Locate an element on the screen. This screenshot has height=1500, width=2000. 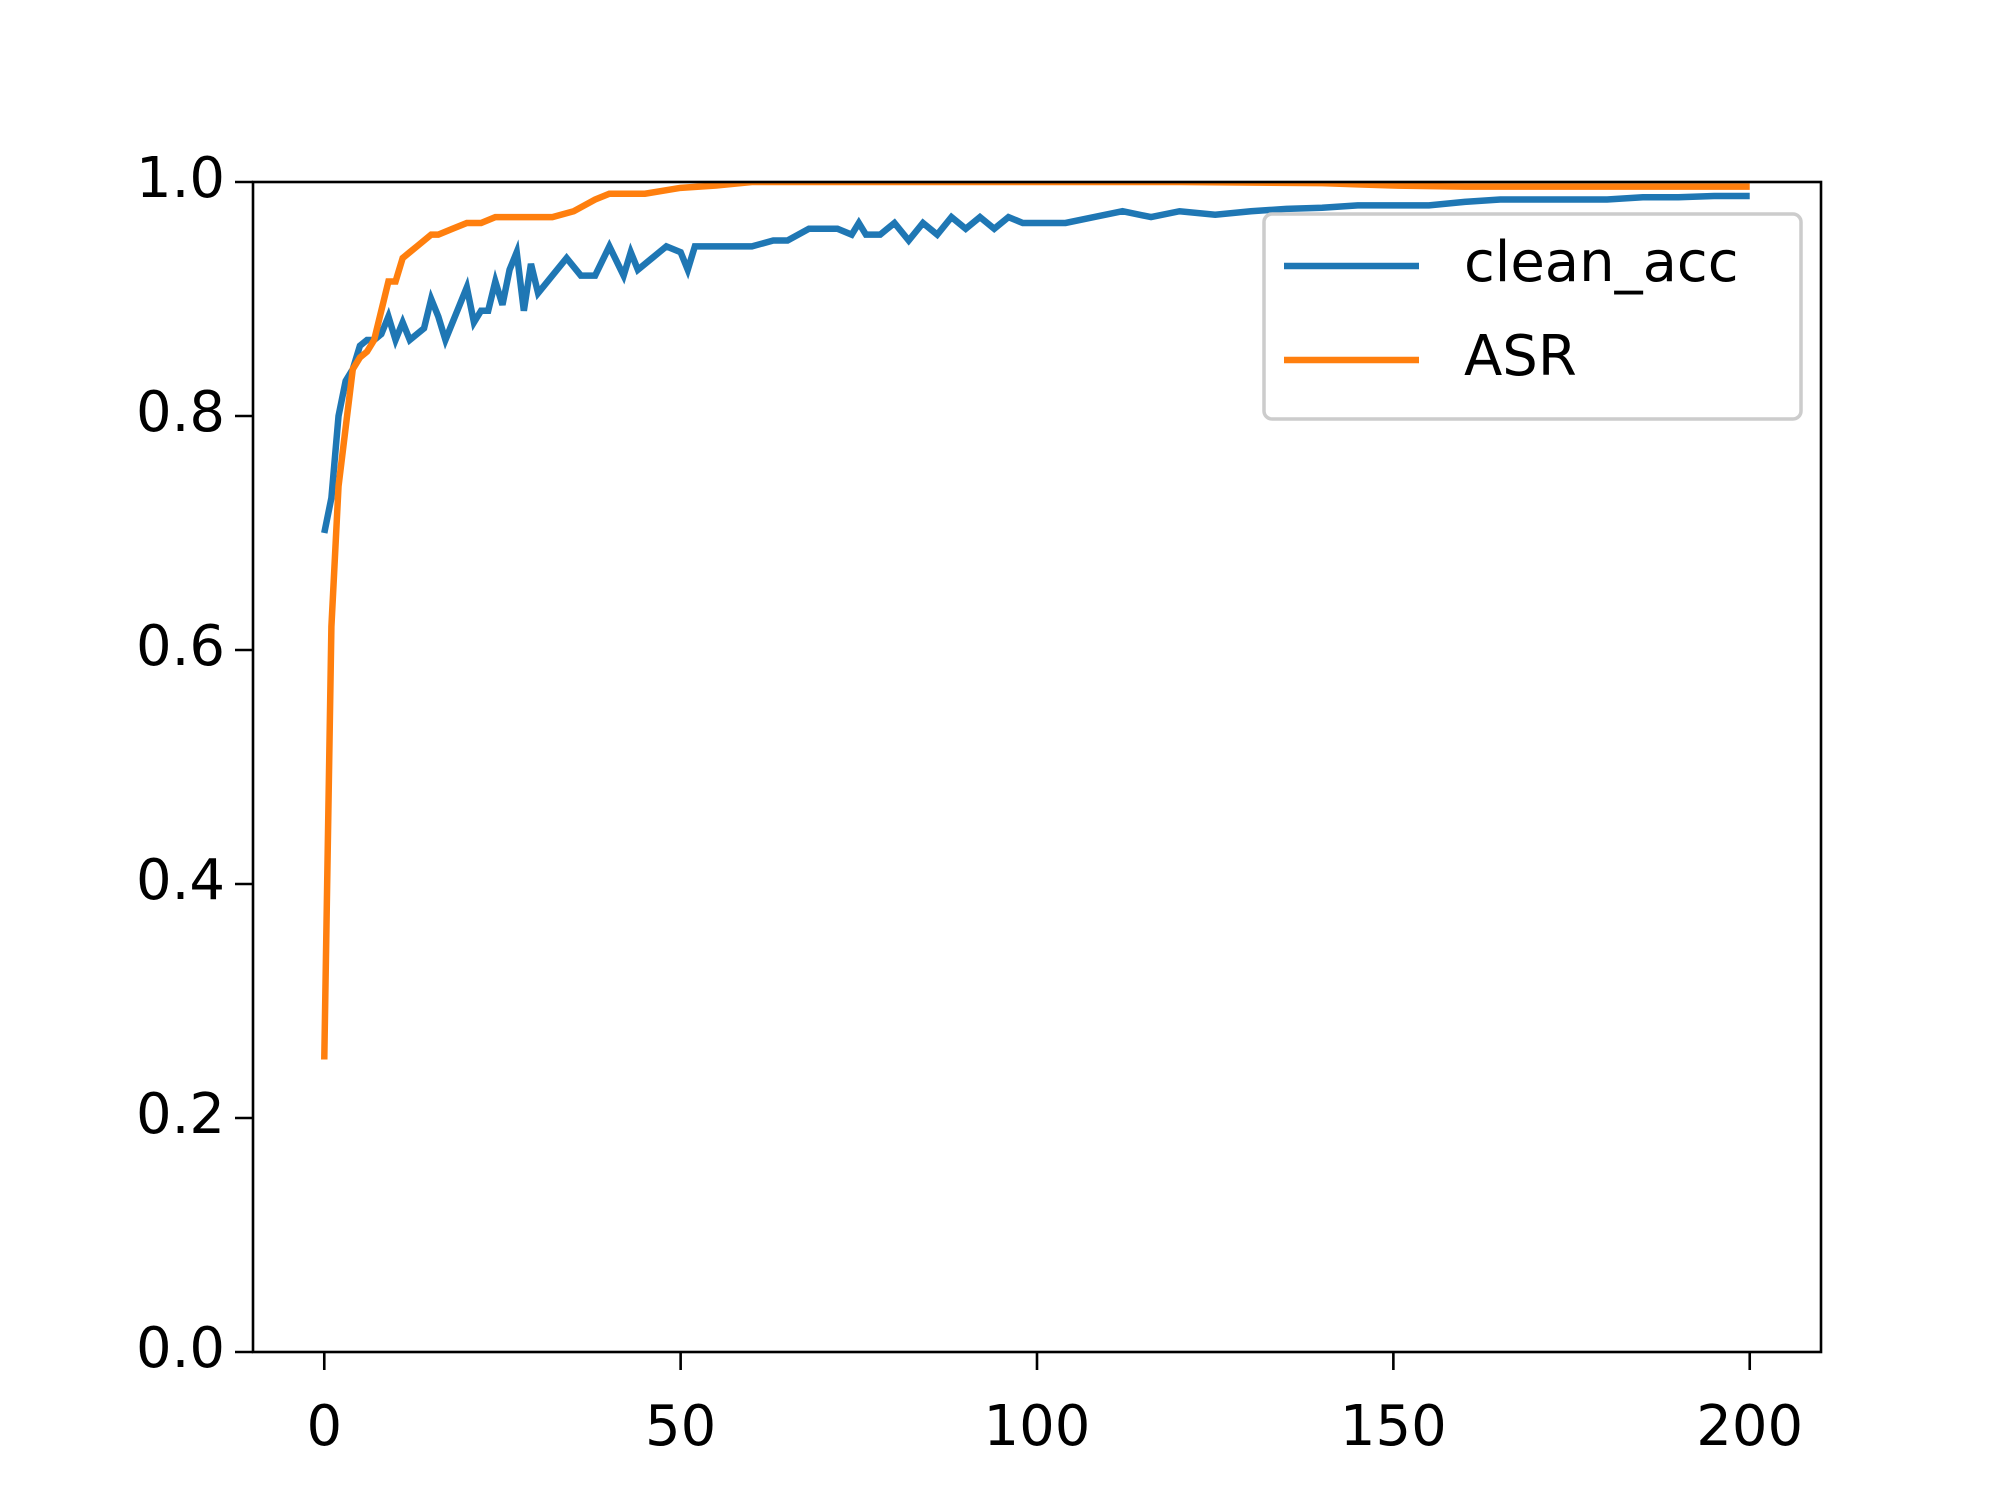
y-tick-label: 0.2 is located at coordinates (180, 1114).